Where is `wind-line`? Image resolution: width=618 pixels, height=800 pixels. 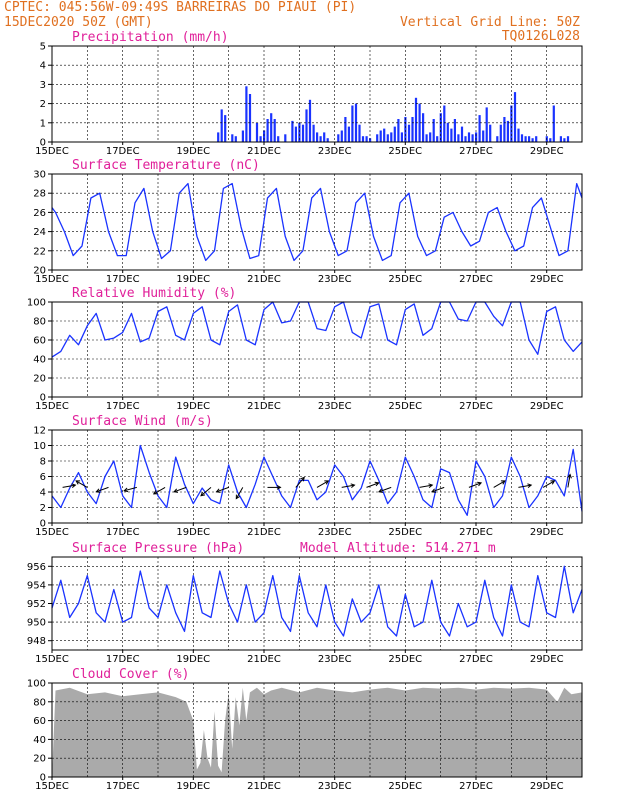
wind-line is located at coordinates (317, 480).